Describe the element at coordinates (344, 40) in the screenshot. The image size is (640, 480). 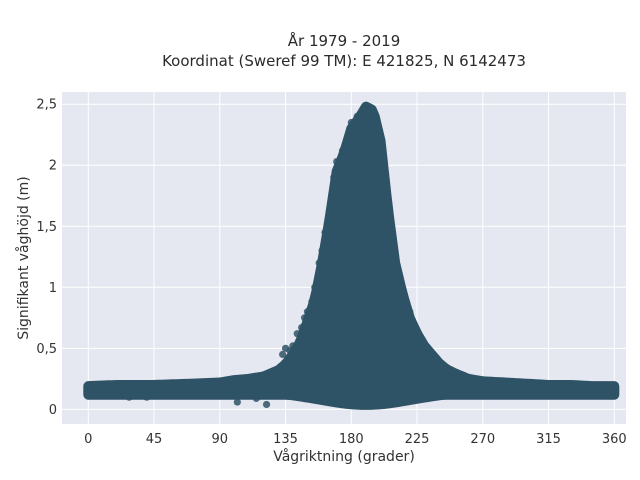
I see `chart-title: År 1979 - 2019` at that location.